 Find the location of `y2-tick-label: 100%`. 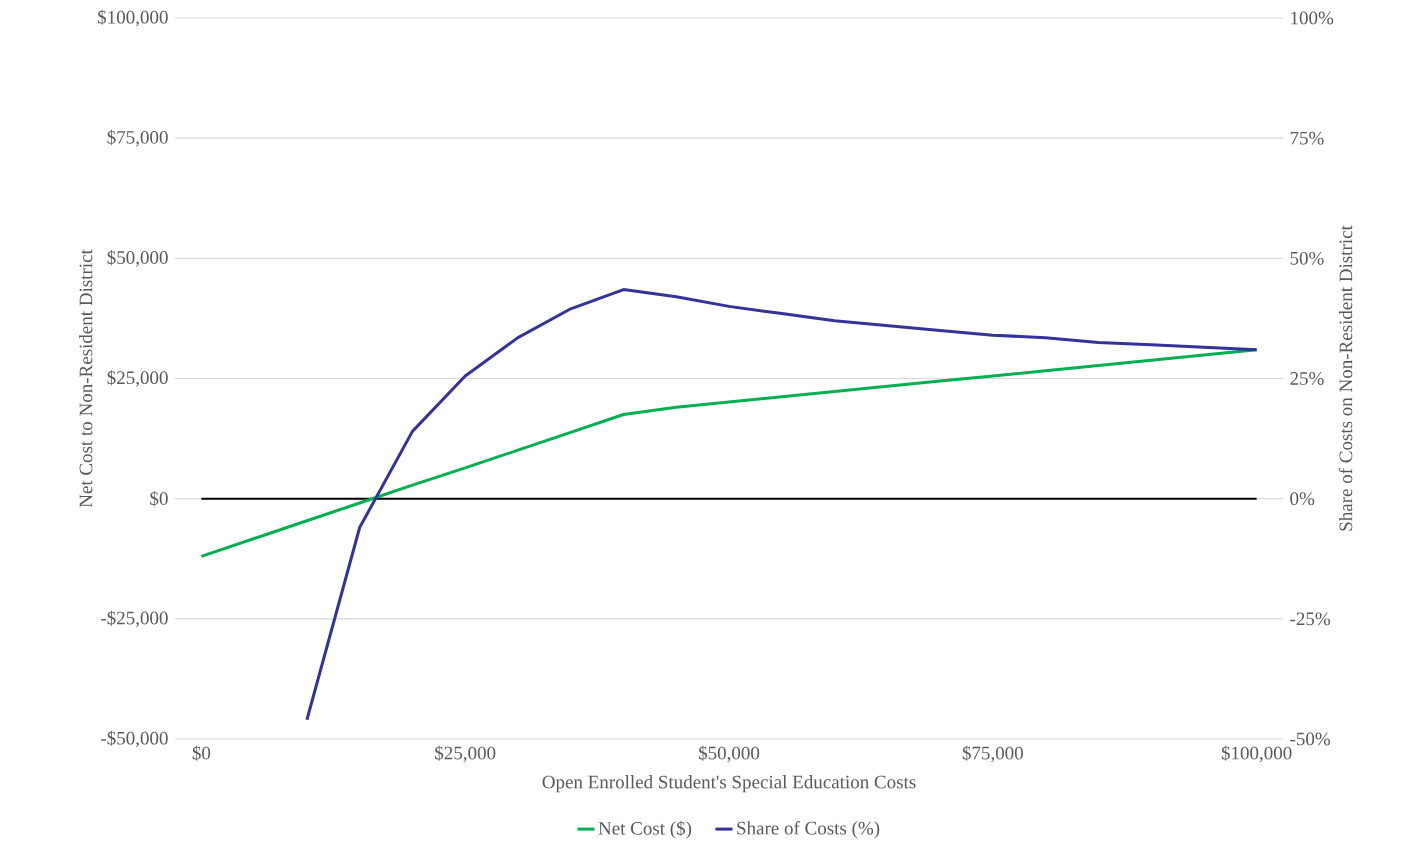

y2-tick-label: 100% is located at coordinates (1312, 18).